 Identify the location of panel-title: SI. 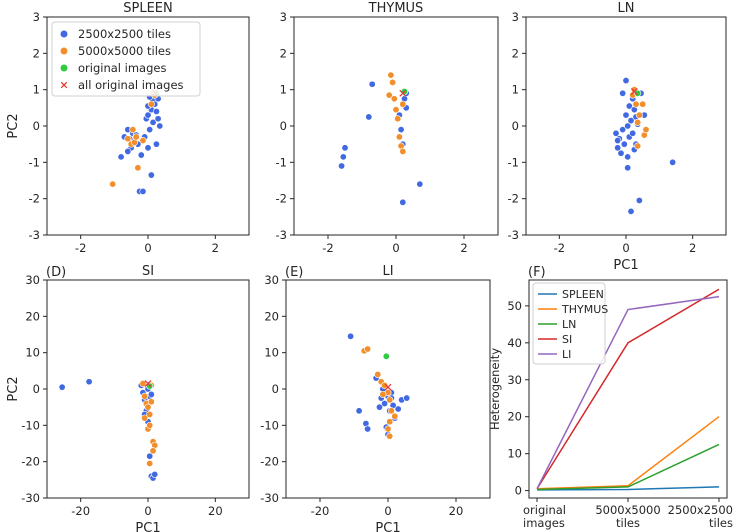
(148, 271).